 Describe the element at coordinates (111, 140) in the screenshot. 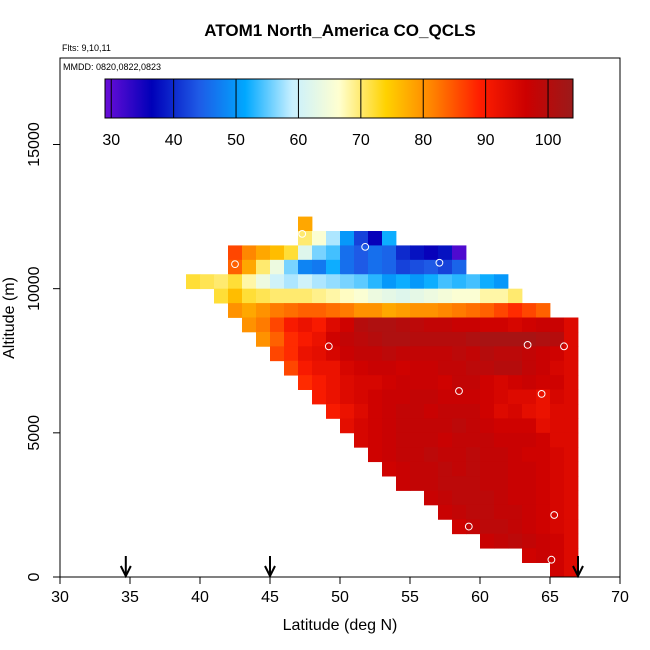

I see `colorbar-tick-label: 30` at that location.